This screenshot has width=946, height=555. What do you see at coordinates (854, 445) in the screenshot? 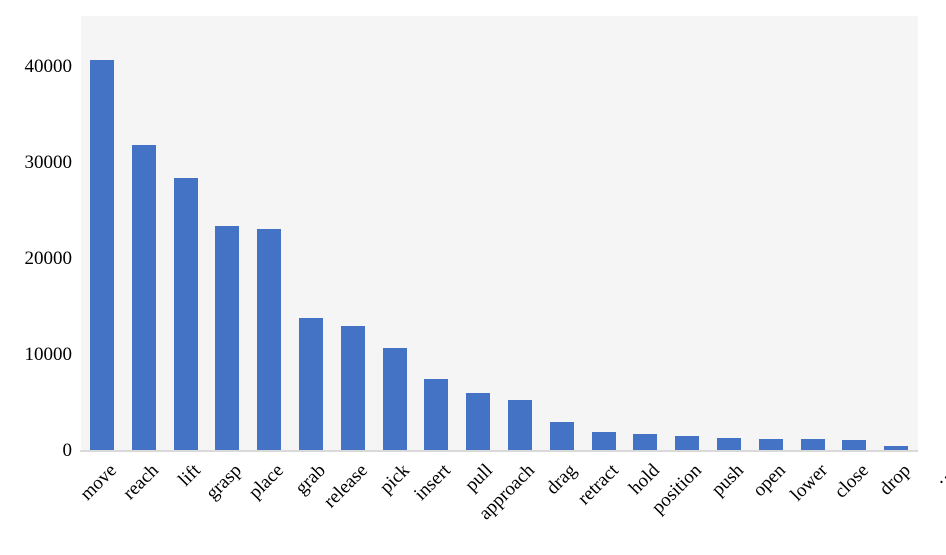
I see `bar-close` at bounding box center [854, 445].